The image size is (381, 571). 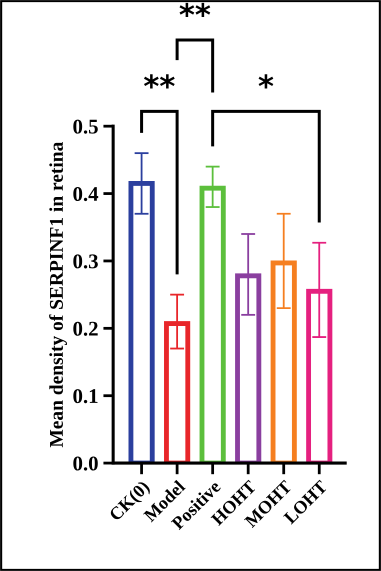 What do you see at coordinates (85, 127) in the screenshot?
I see `y-tick-label: 0.5` at bounding box center [85, 127].